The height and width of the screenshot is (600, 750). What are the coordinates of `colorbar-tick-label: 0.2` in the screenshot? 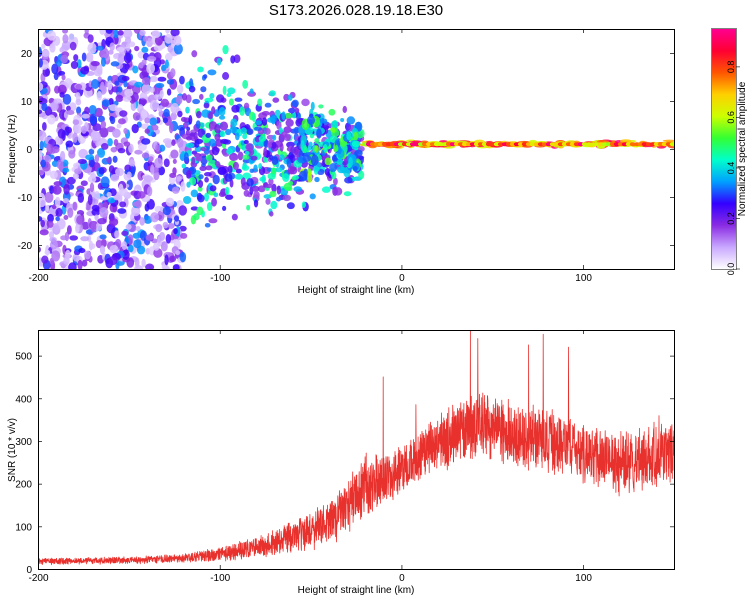 It's located at (731, 218).